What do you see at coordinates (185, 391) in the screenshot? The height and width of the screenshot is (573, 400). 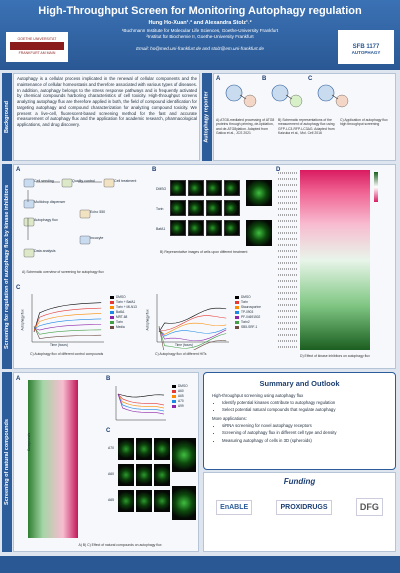 I see `legend-entry: A60` at bounding box center [185, 391].